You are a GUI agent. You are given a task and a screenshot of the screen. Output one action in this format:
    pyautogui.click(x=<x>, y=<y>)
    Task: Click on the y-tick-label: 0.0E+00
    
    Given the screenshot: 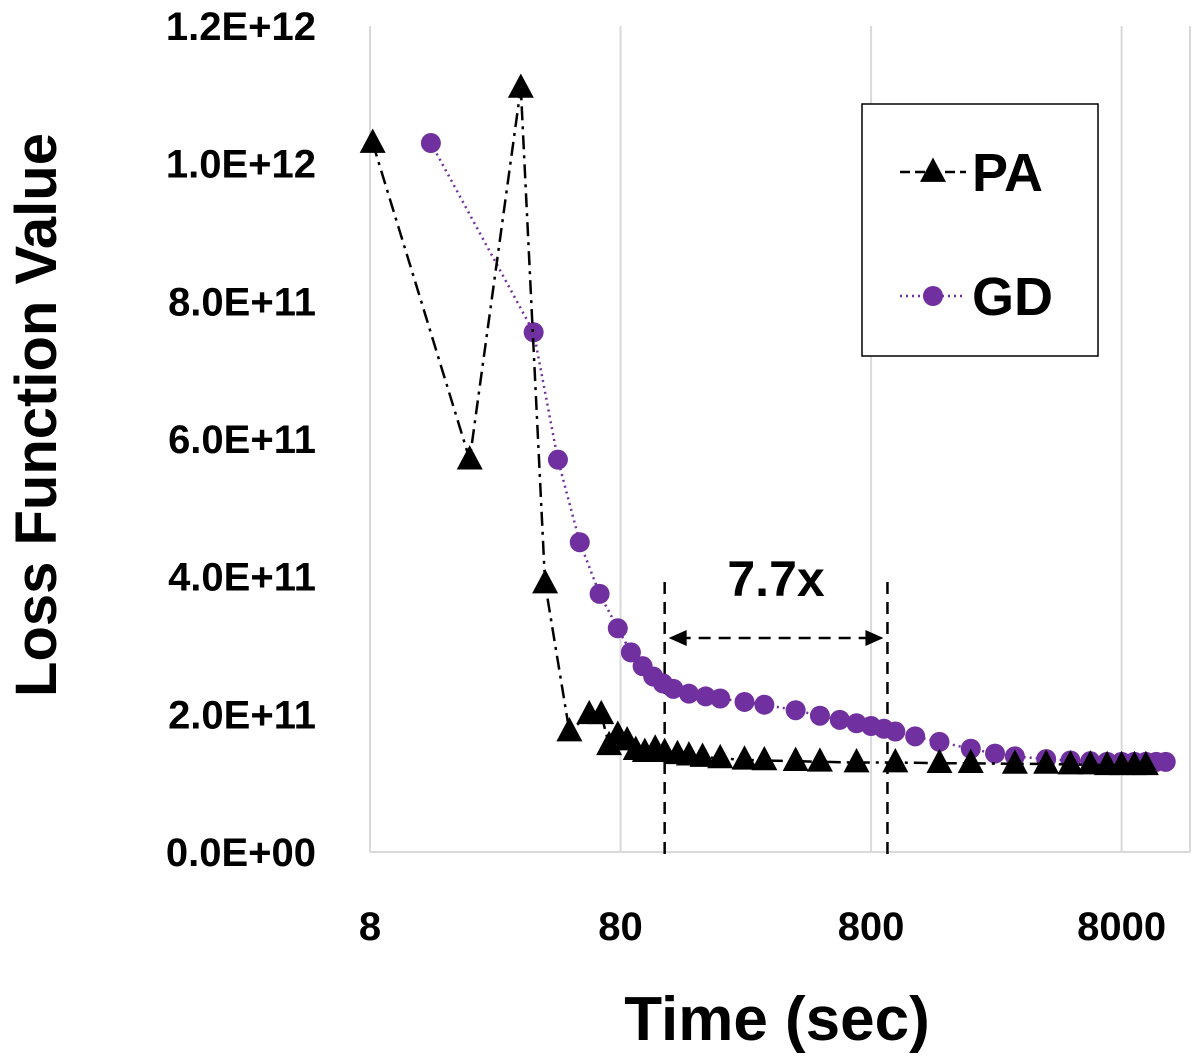 What is the action you would take?
    pyautogui.click(x=241, y=853)
    